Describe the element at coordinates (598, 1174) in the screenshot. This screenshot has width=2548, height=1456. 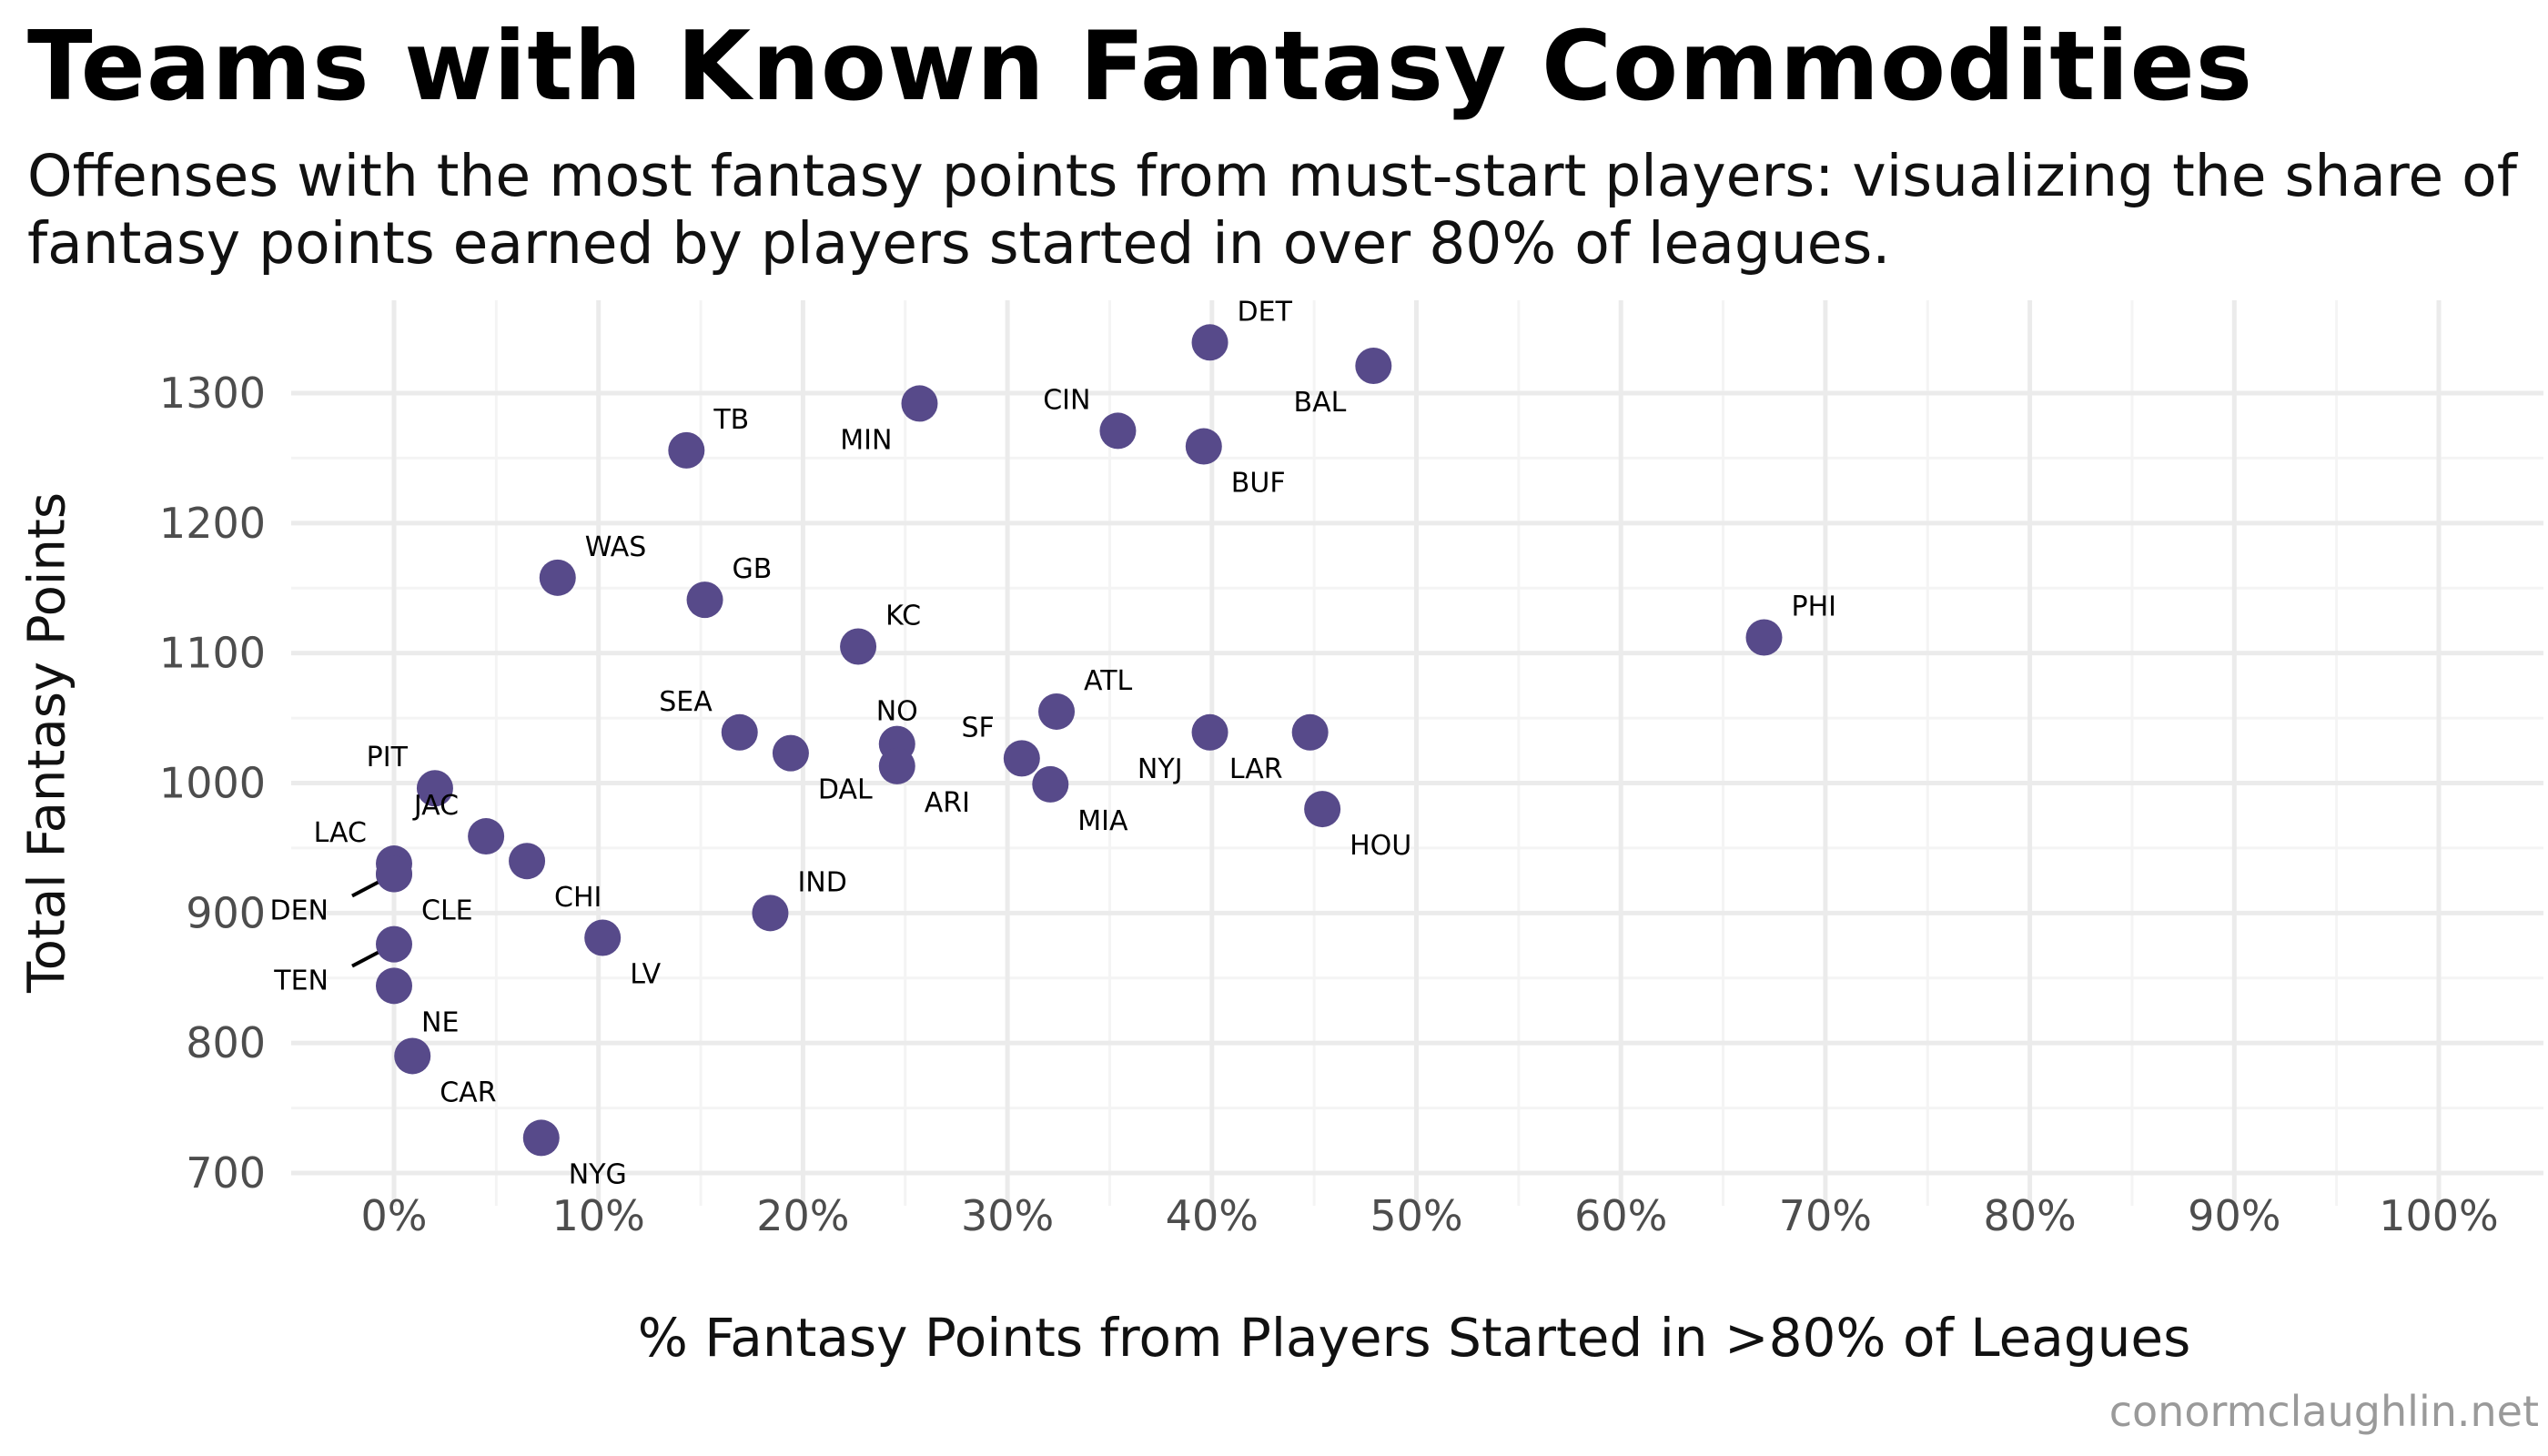
I see `data-label-nyg: NYG` at that location.